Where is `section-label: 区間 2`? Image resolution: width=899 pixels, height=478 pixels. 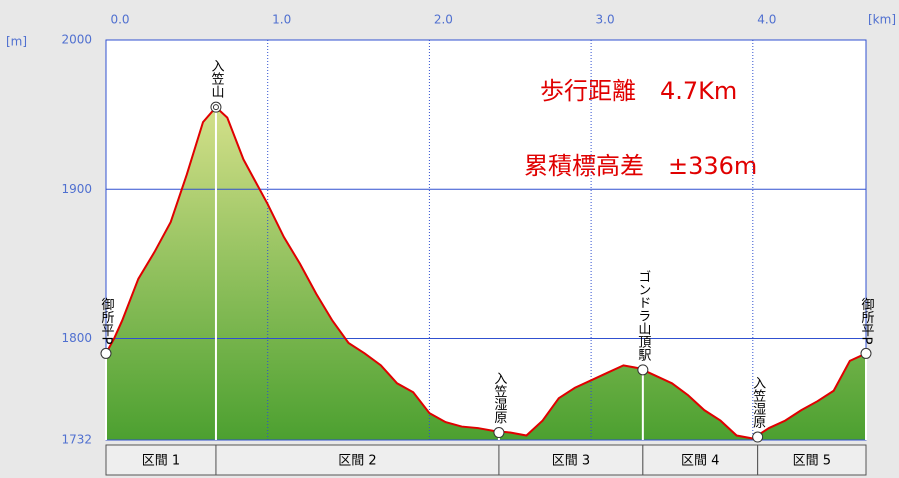
section-label: 区間 2 is located at coordinates (357, 461).